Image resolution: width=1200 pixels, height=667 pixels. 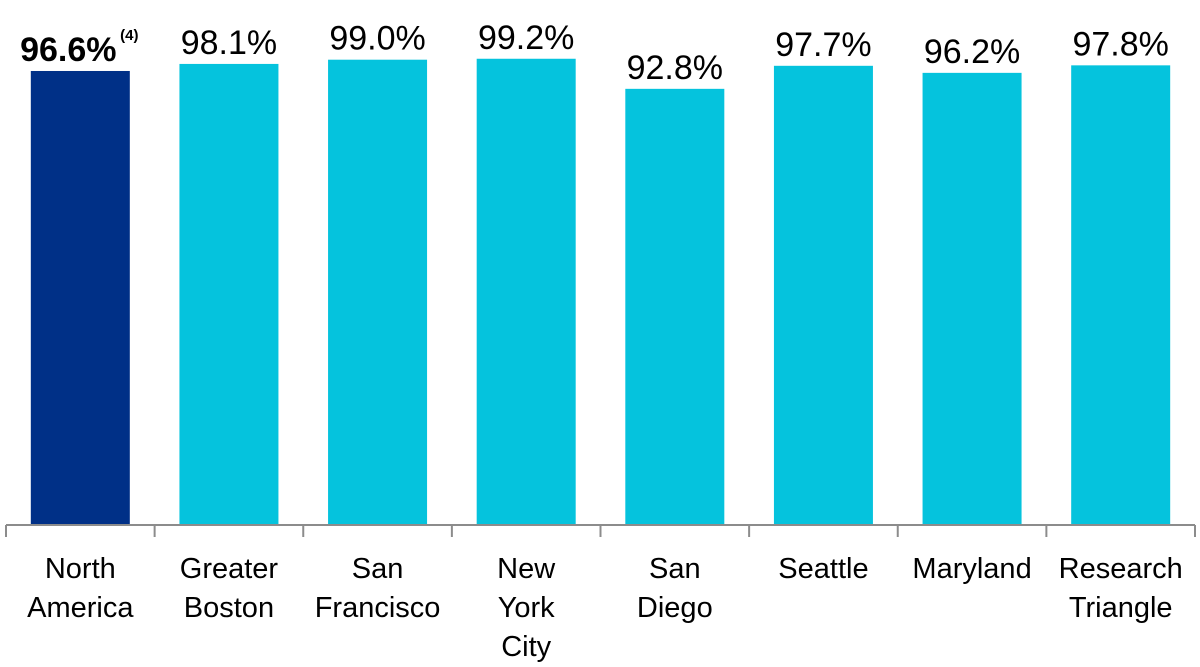 What do you see at coordinates (1121, 295) in the screenshot?
I see `bar-research-triangle` at bounding box center [1121, 295].